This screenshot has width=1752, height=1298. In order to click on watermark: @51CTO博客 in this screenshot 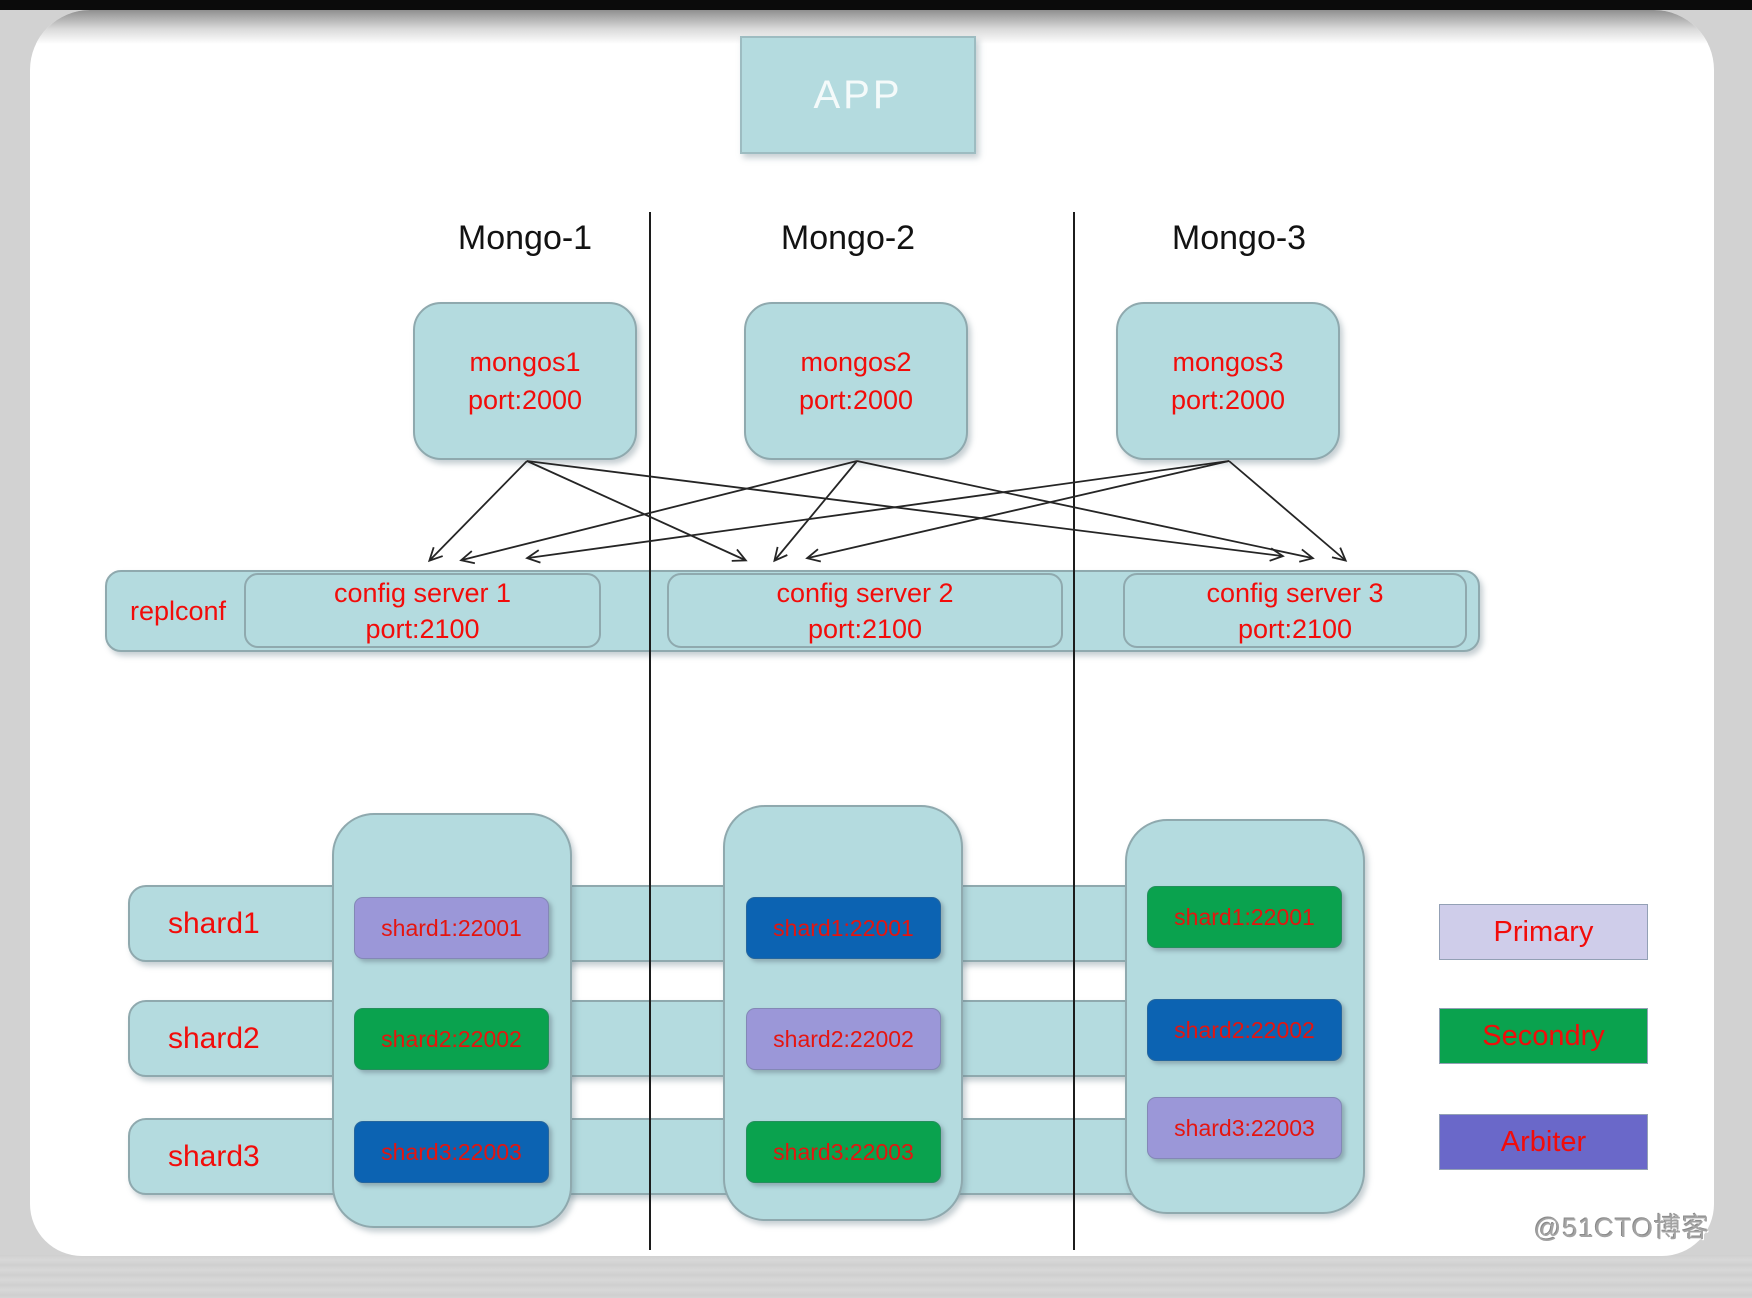, I will do `click(1622, 1228)`.